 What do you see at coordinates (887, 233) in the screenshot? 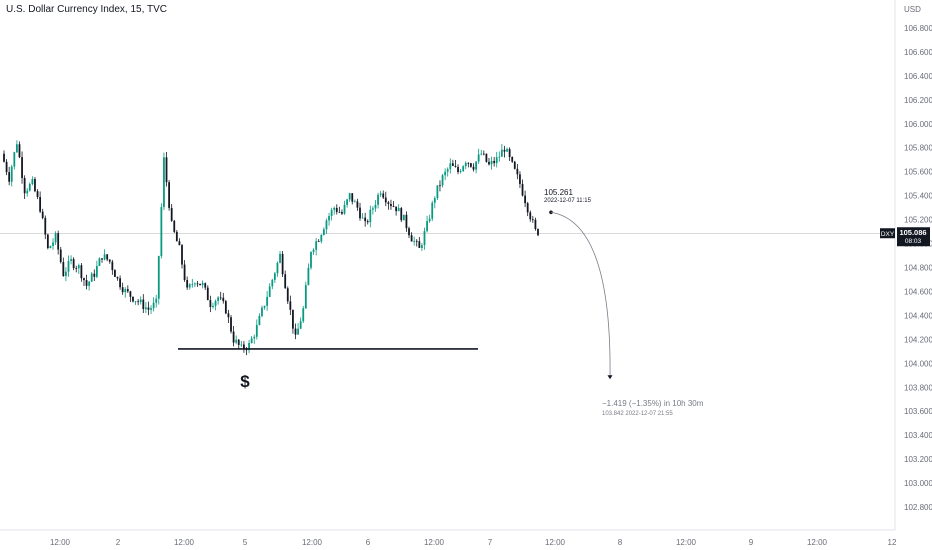
I see `symbol-tag` at bounding box center [887, 233].